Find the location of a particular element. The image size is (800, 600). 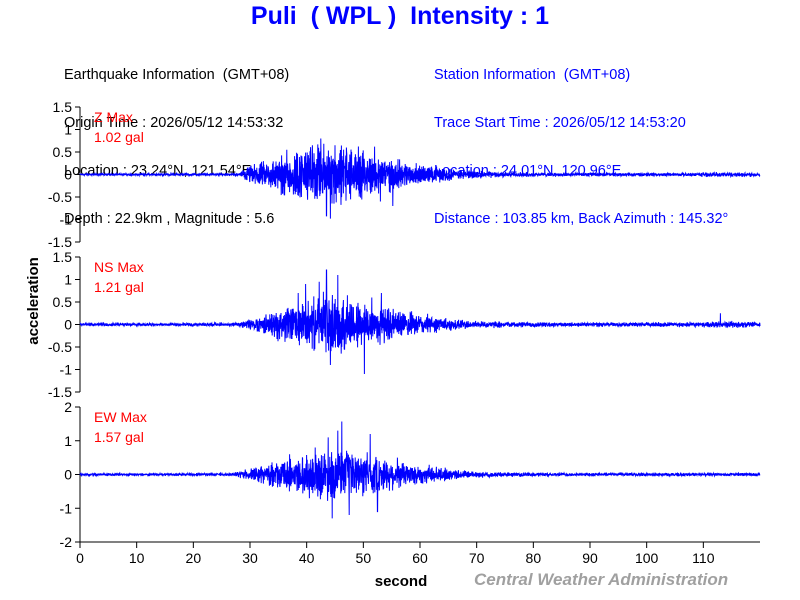

x-tick-label: 60 is located at coordinates (420, 558).